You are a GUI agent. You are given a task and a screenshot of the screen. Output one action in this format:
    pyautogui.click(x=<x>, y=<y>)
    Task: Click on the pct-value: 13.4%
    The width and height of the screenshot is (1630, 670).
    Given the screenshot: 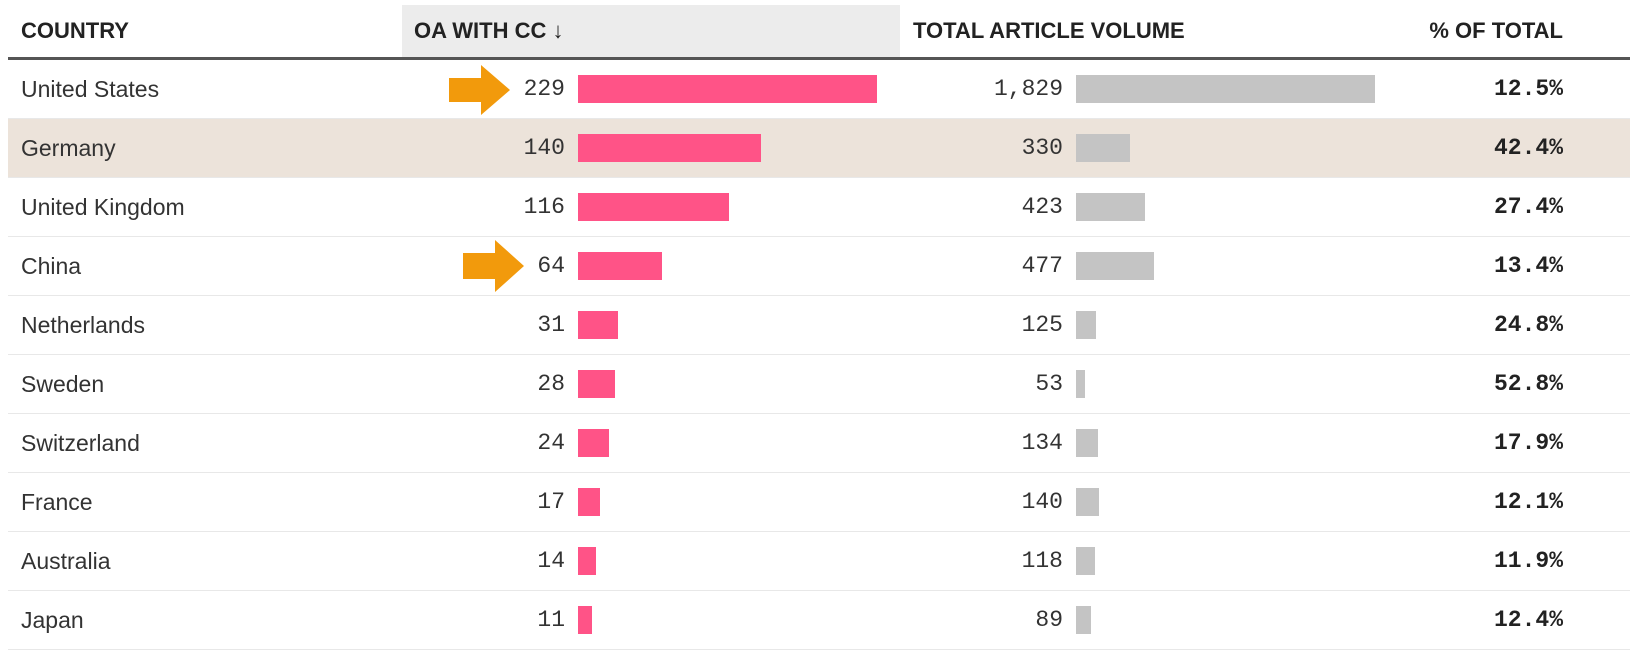 What is the action you would take?
    pyautogui.click(x=1528, y=266)
    